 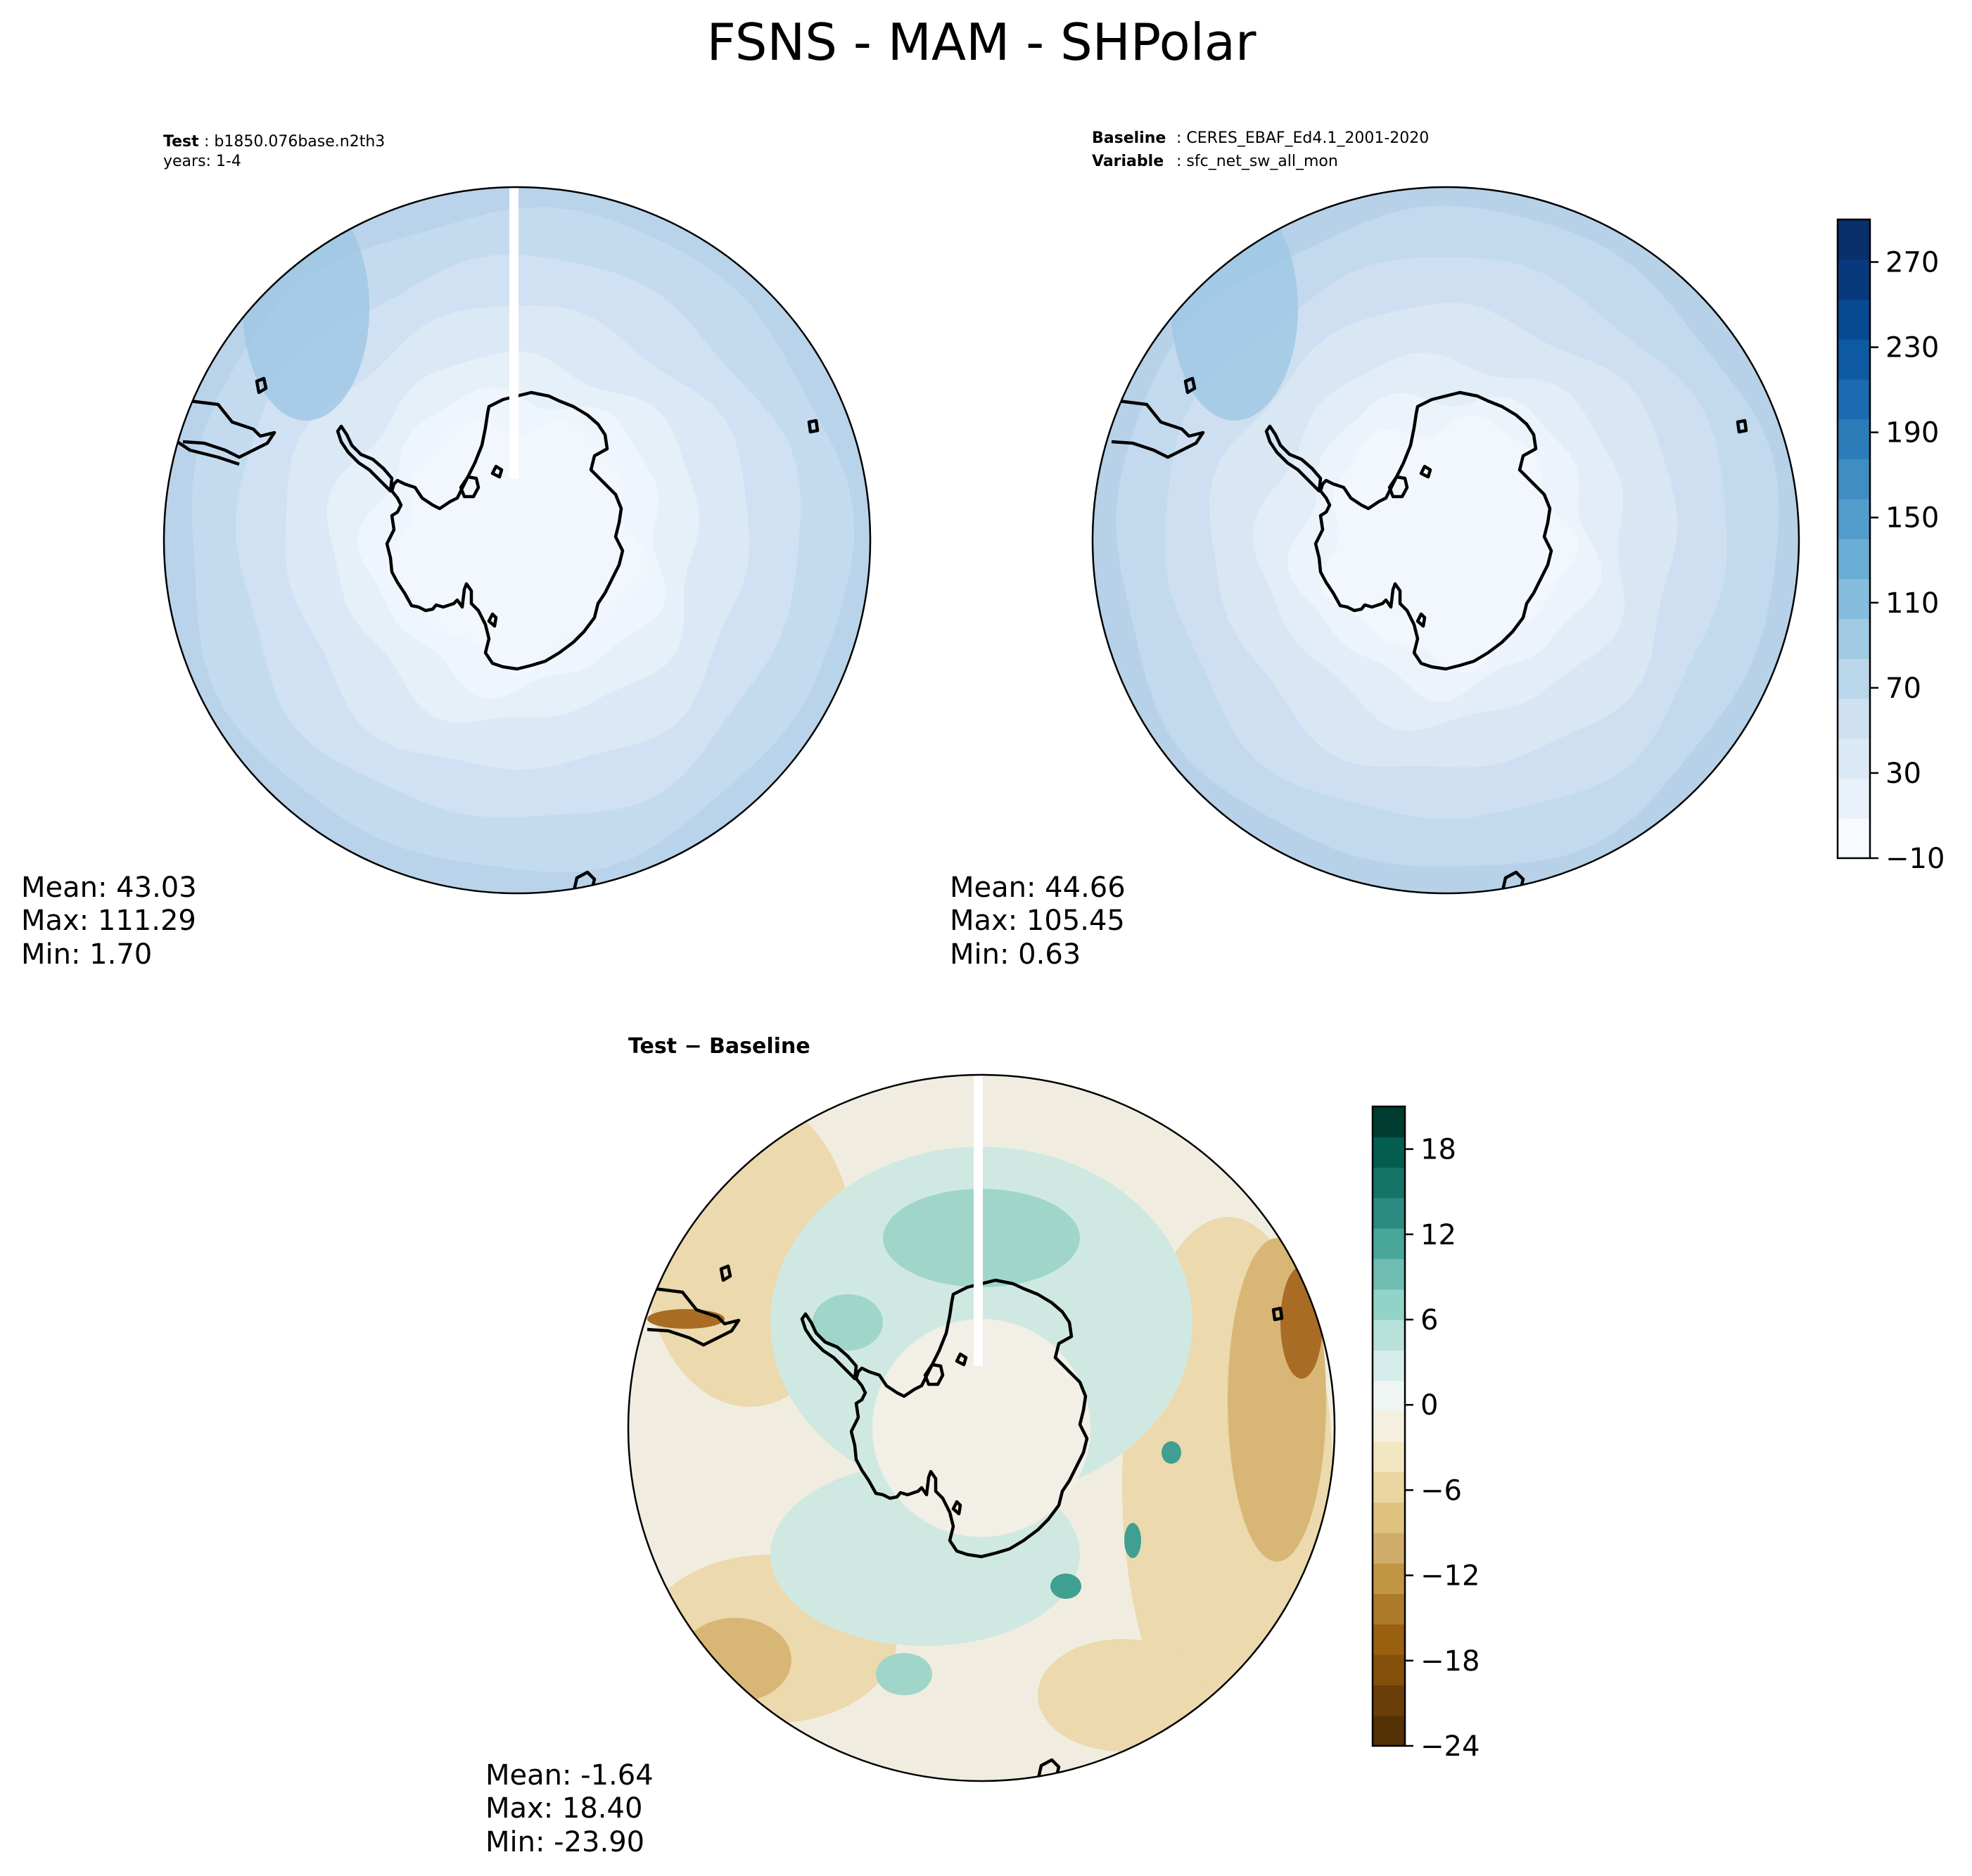 What do you see at coordinates (1181, 161) in the screenshot?
I see `variable-colon: :` at bounding box center [1181, 161].